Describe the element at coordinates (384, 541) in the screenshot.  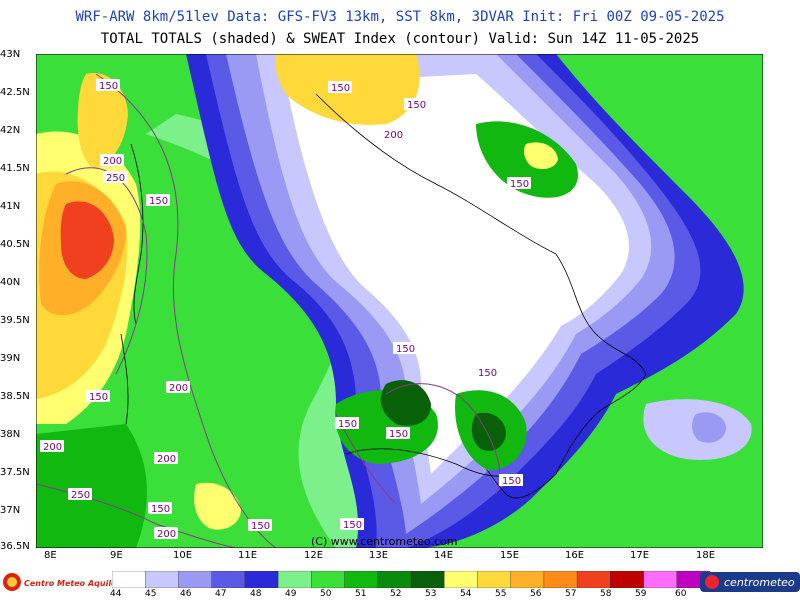
I see `watermark: (C) www.centrometeo.com` at that location.